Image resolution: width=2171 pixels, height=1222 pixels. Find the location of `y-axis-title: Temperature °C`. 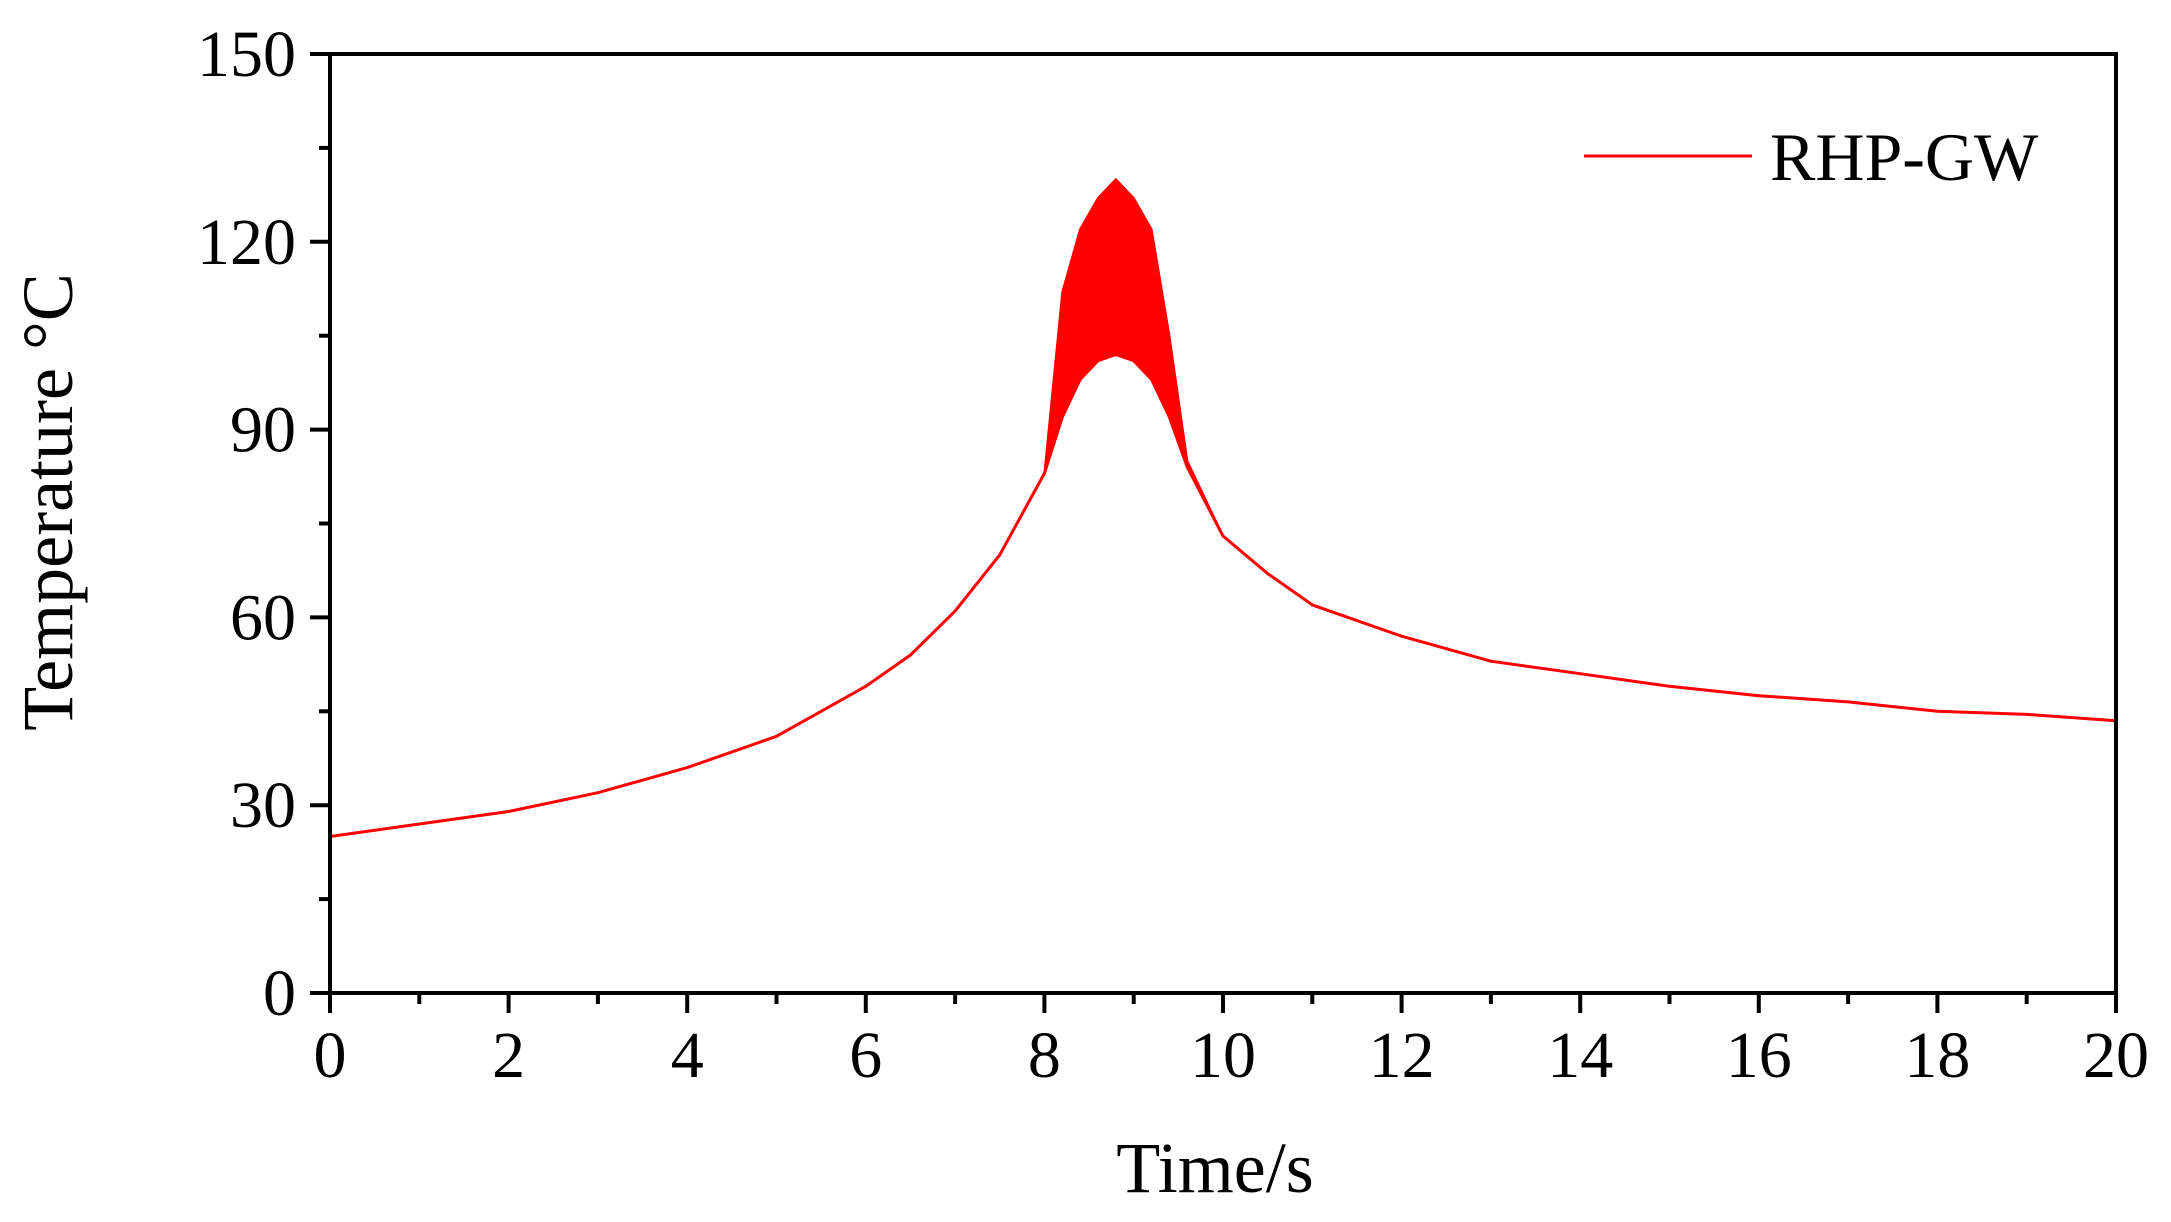

y-axis-title: Temperature °C is located at coordinates (48, 502).